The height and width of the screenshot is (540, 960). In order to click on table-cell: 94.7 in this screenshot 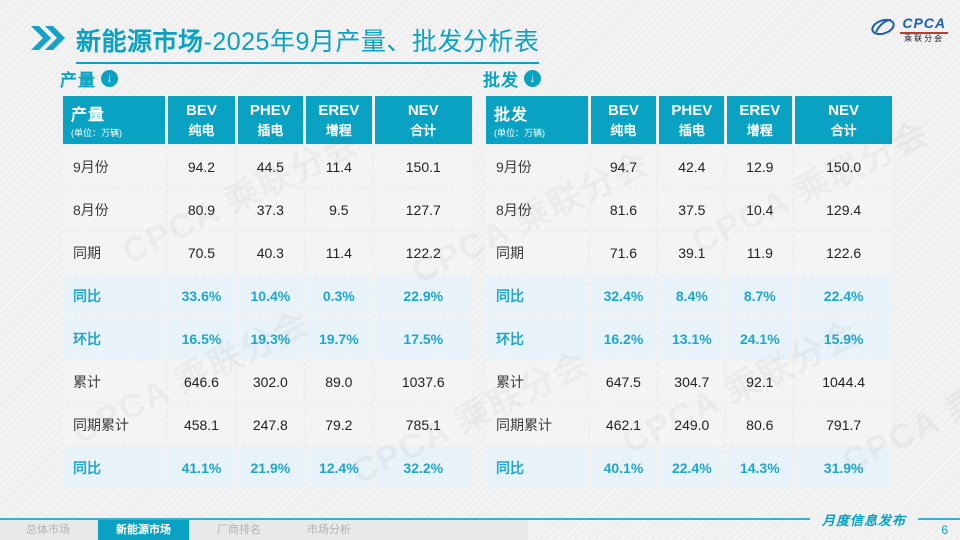, I will do `click(623, 166)`.